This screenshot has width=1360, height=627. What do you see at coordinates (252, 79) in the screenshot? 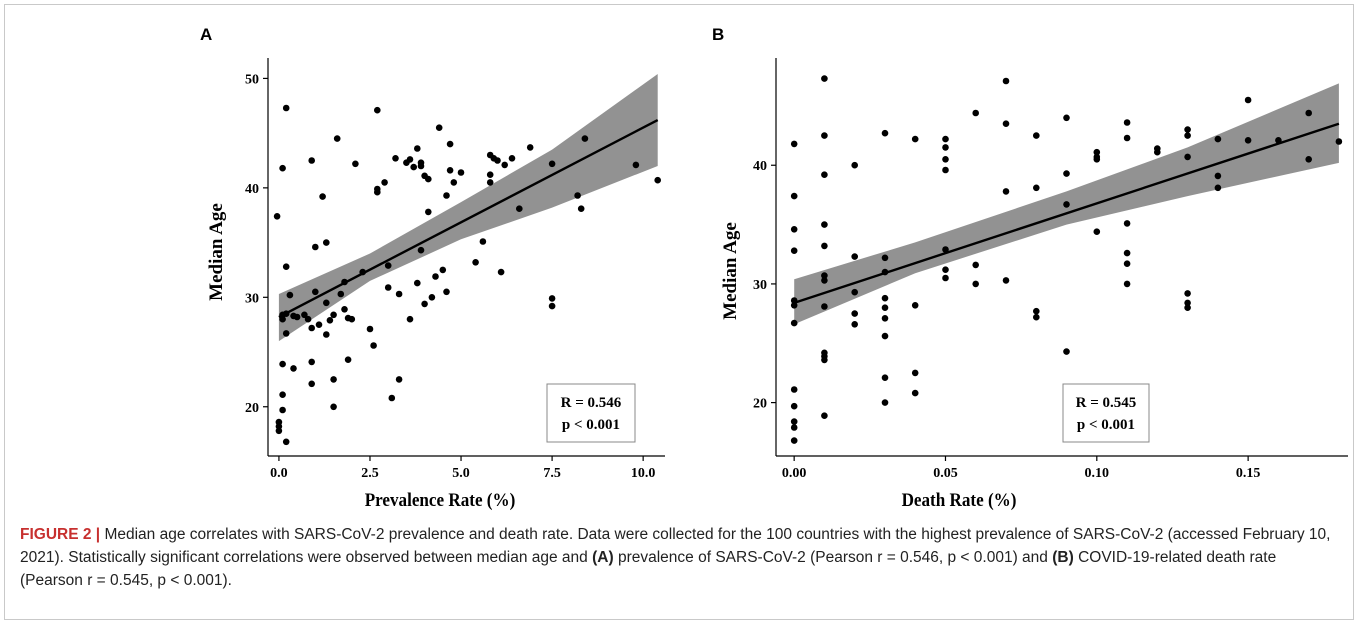
I see `y-tick-label-a-4: 50` at bounding box center [252, 79].